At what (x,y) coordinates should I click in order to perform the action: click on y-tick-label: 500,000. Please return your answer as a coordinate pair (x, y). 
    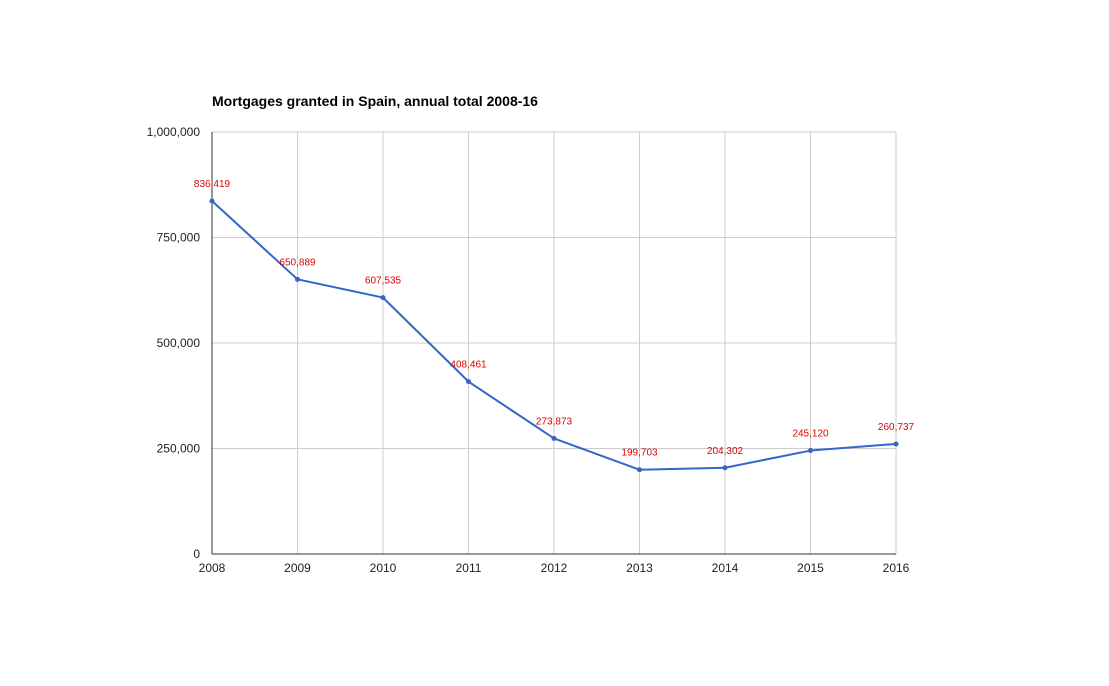
    Looking at the image, I should click on (179, 343).